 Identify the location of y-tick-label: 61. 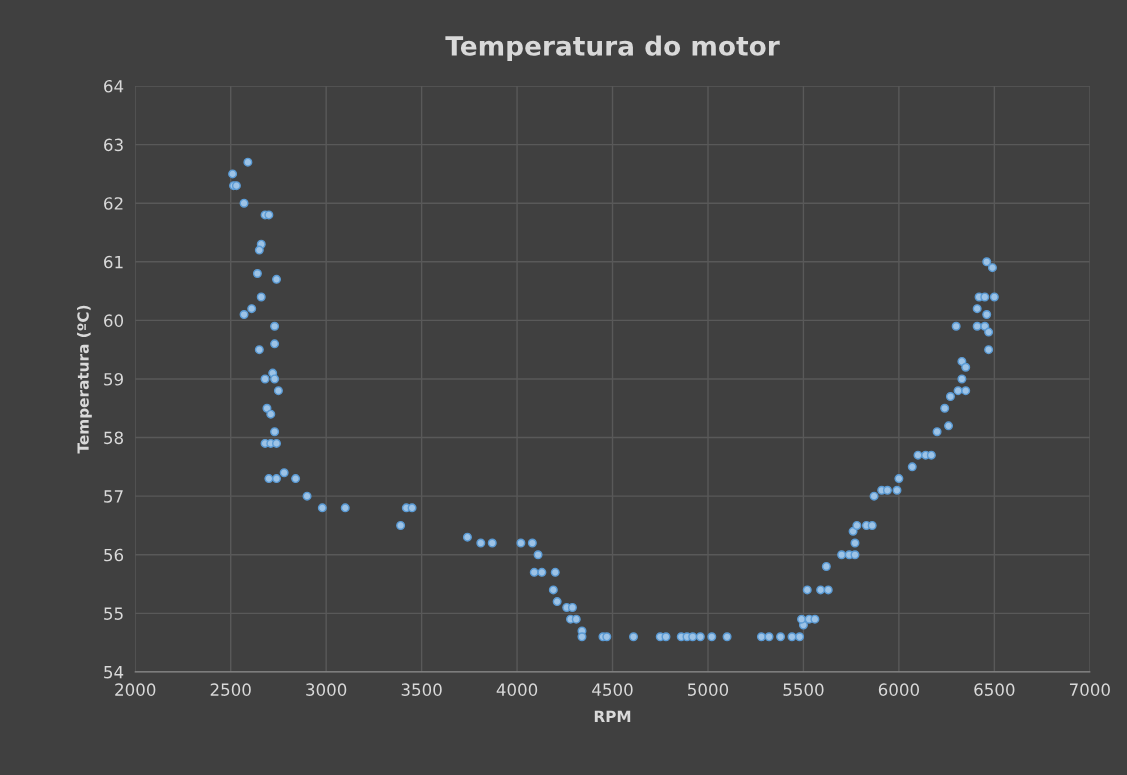
(113, 262).